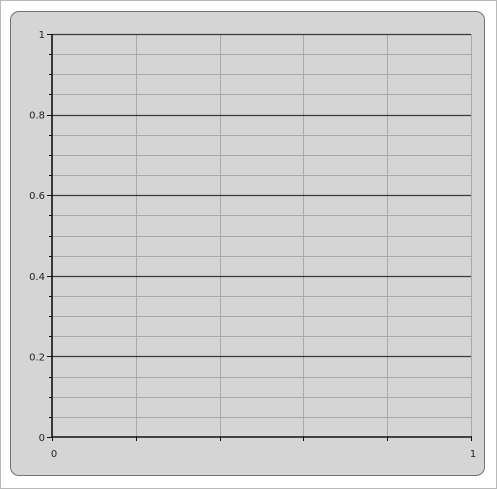 The height and width of the screenshot is (489, 497). I want to click on y-tick-label: 0.2, so click(37, 357).